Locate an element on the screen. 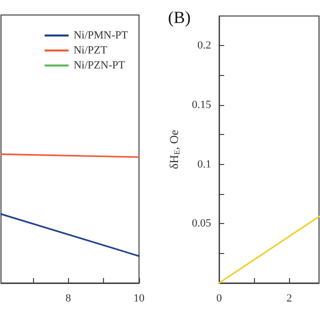 This screenshot has height=320, width=320. x-tick-label: 8 is located at coordinates (68, 298).